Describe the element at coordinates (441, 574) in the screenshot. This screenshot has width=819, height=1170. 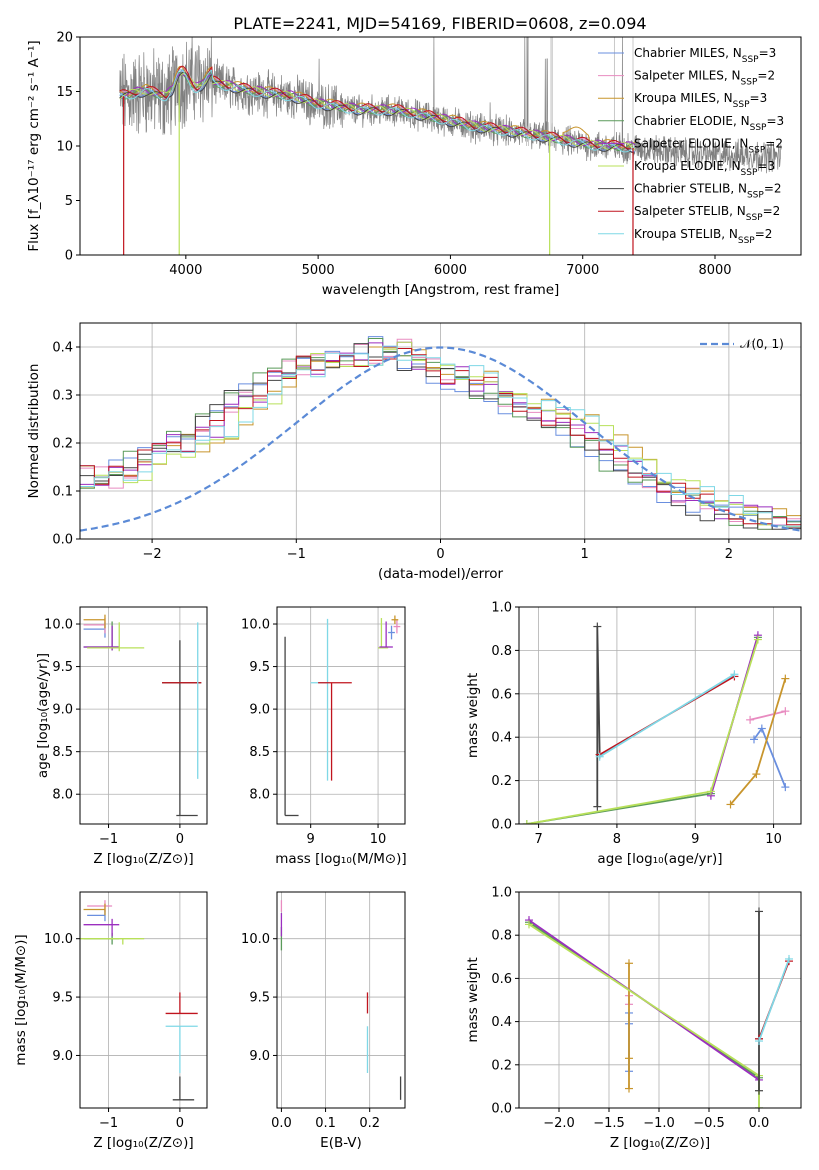
I see `x-axis-label: (data-model)/error` at that location.